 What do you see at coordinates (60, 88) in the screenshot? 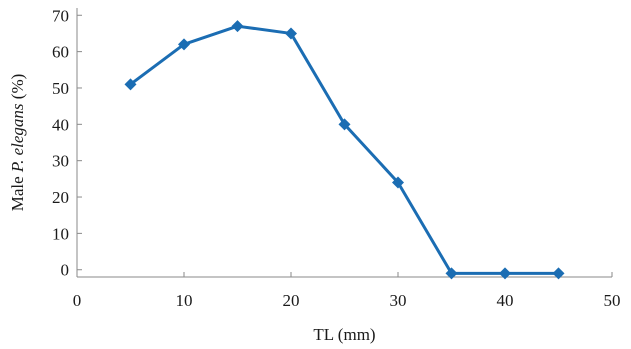
I see `y-tick-label: 50` at bounding box center [60, 88].